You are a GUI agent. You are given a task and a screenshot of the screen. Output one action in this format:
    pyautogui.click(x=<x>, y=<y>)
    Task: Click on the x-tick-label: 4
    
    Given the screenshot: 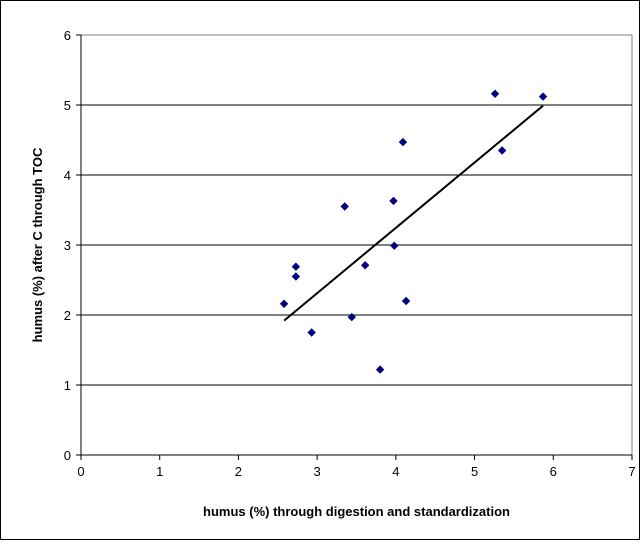 What is the action you would take?
    pyautogui.click(x=395, y=471)
    